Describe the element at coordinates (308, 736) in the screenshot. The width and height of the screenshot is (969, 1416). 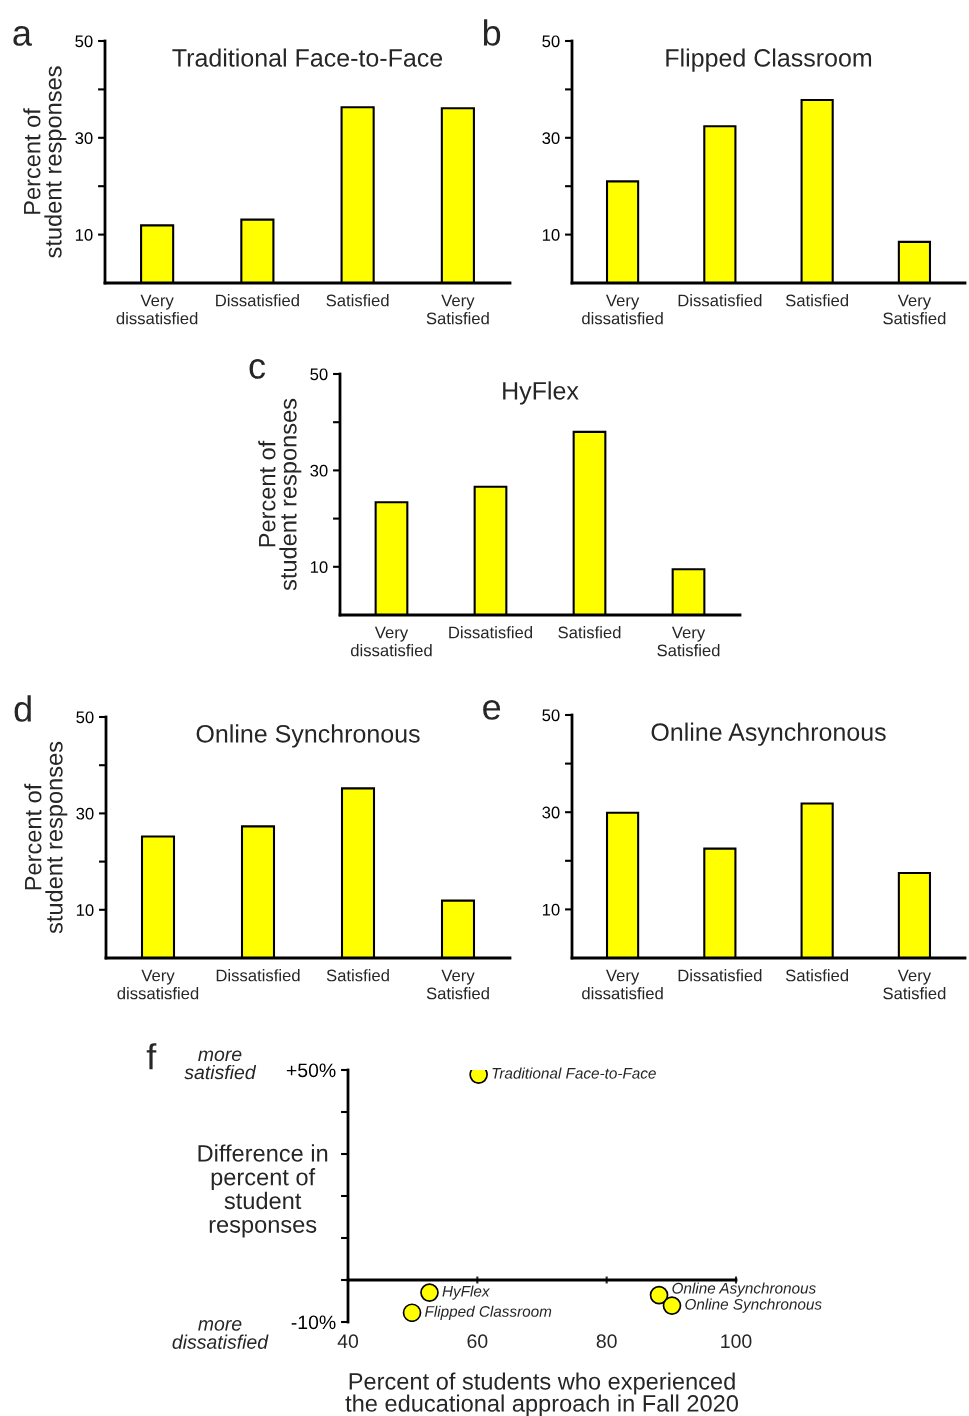
I see `chart-title: Online Synchronous` at that location.